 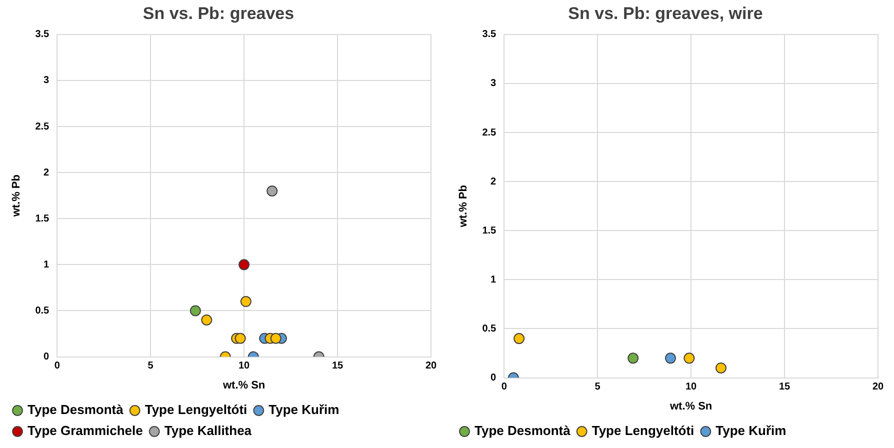 What do you see at coordinates (665, 13) in the screenshot?
I see `chart-title: Sn vs. Pb: greaves, wire` at bounding box center [665, 13].